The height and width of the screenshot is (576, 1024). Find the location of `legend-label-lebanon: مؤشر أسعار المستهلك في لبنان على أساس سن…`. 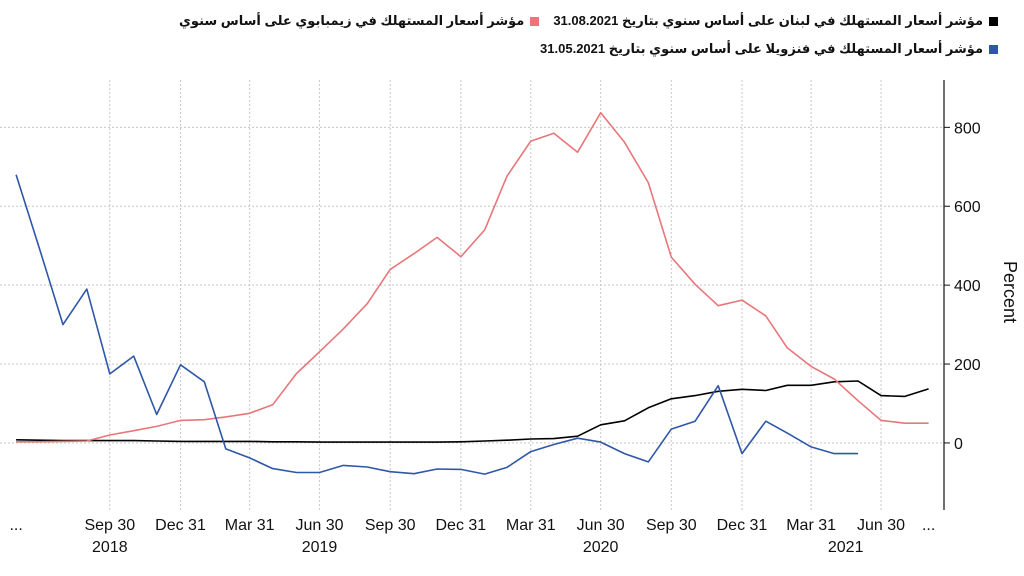

legend-label-lebanon: مؤشر أسعار المستهلك في لبنان على أساس سن… is located at coordinates (768, 20).